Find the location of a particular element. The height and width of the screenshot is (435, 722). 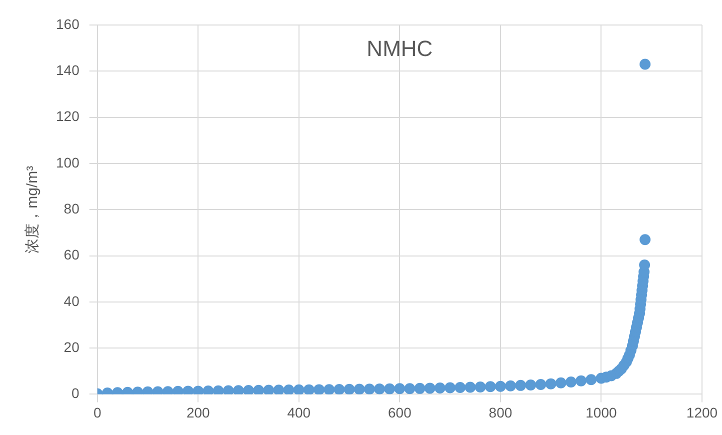

y-tick-label: 140 is located at coordinates (68, 70).